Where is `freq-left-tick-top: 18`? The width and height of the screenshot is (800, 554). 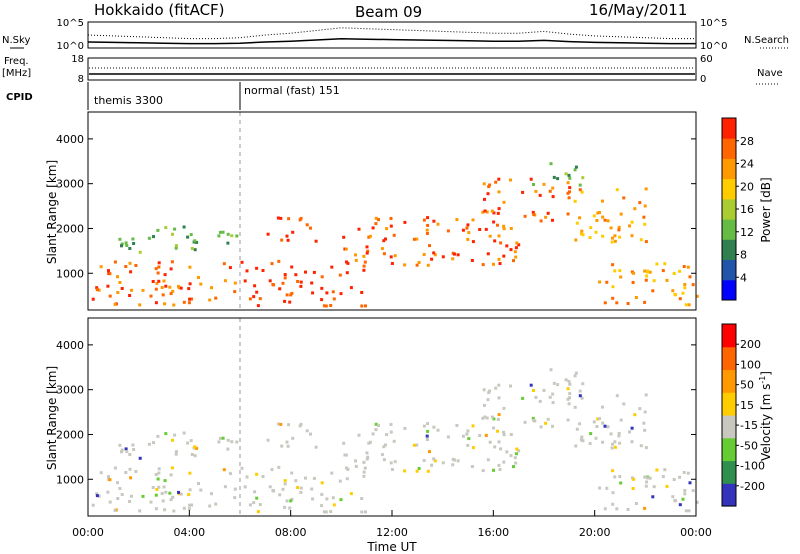 freq-left-tick-top: 18 is located at coordinates (77, 59).